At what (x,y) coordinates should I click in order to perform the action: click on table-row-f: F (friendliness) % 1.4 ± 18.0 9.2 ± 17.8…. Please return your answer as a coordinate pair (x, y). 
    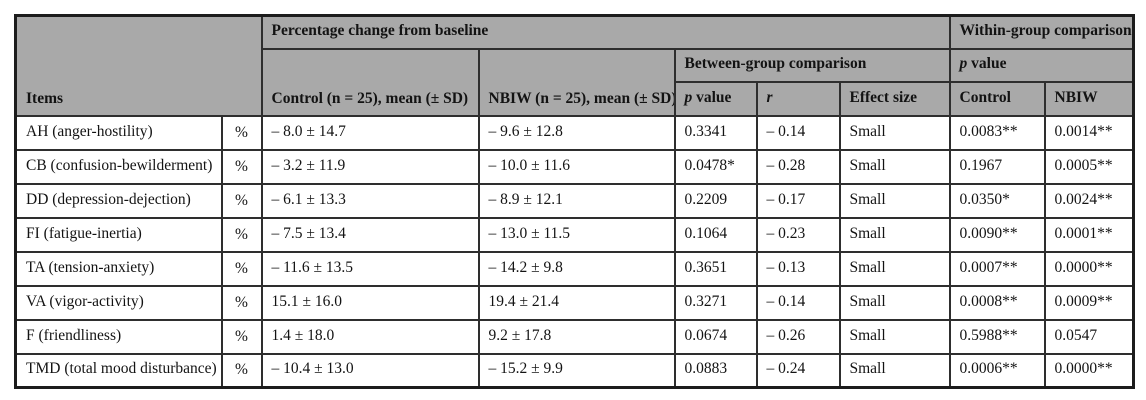
    Looking at the image, I should click on (574, 336).